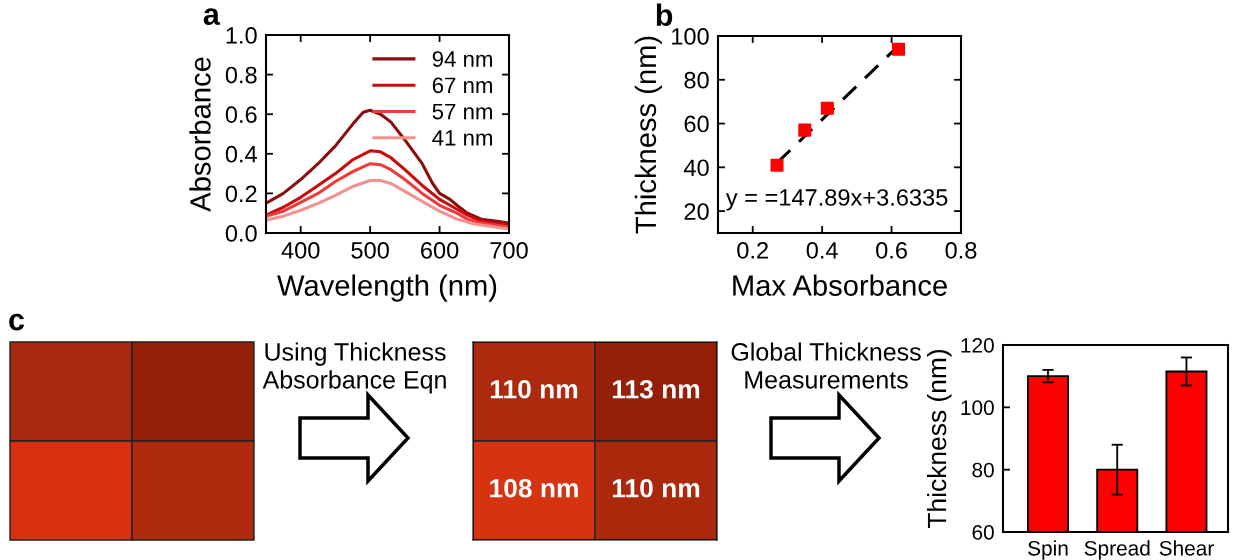  I want to click on text: Global Thickness Measurements, so click(826, 365).